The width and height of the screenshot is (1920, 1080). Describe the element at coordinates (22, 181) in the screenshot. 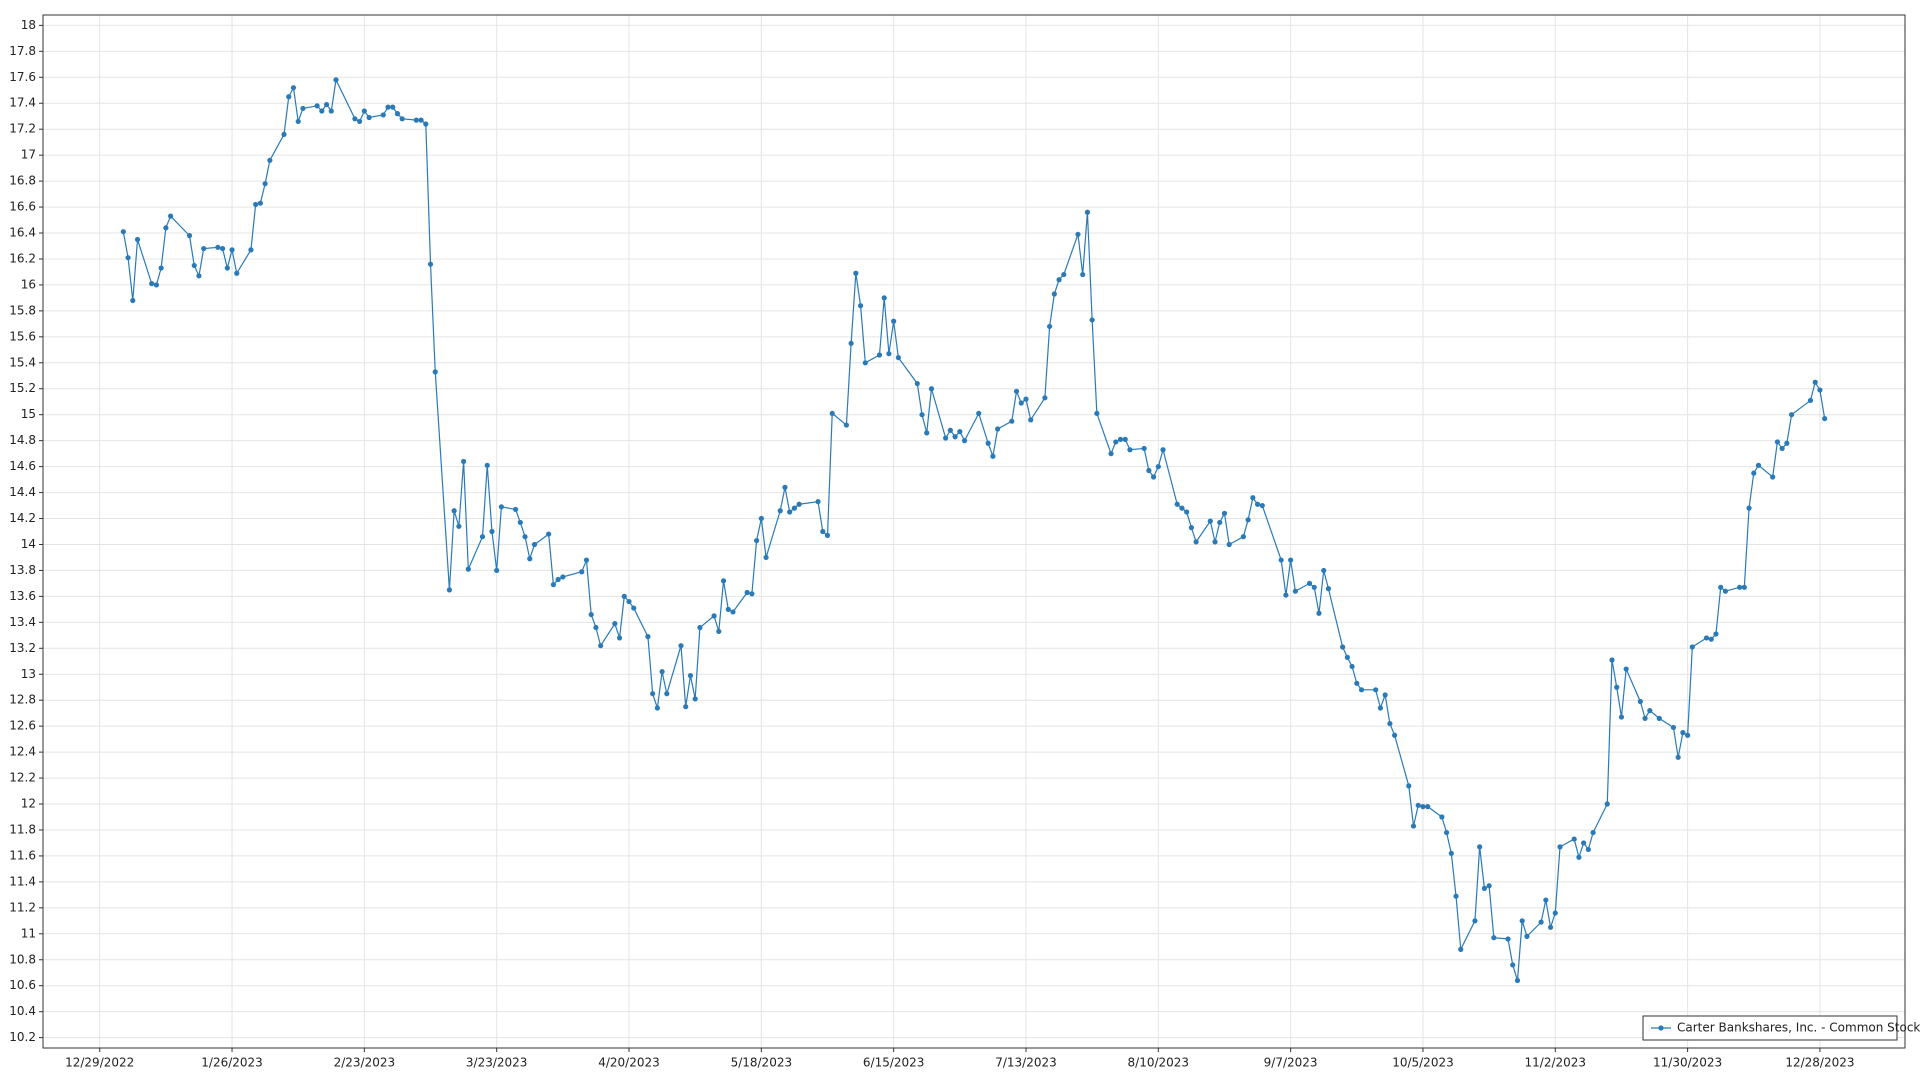

I see `y-tick-label: 16.8` at that location.